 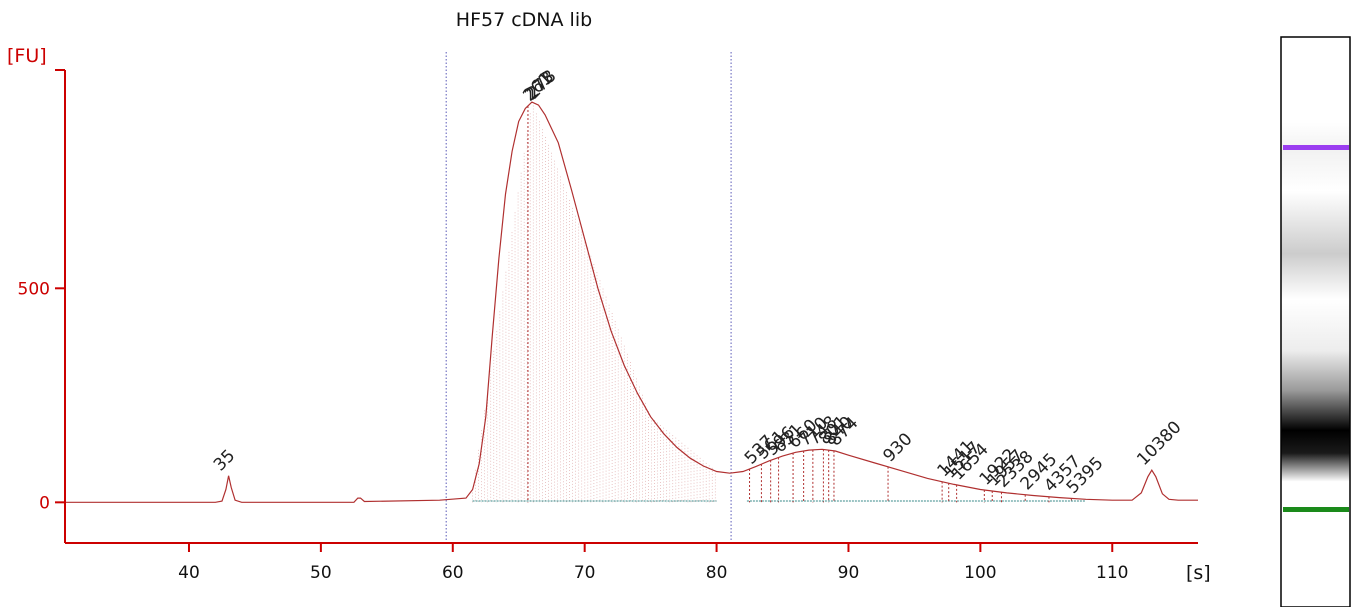 I want to click on chart-title: HF57 cDNA lib, so click(x=524, y=20).